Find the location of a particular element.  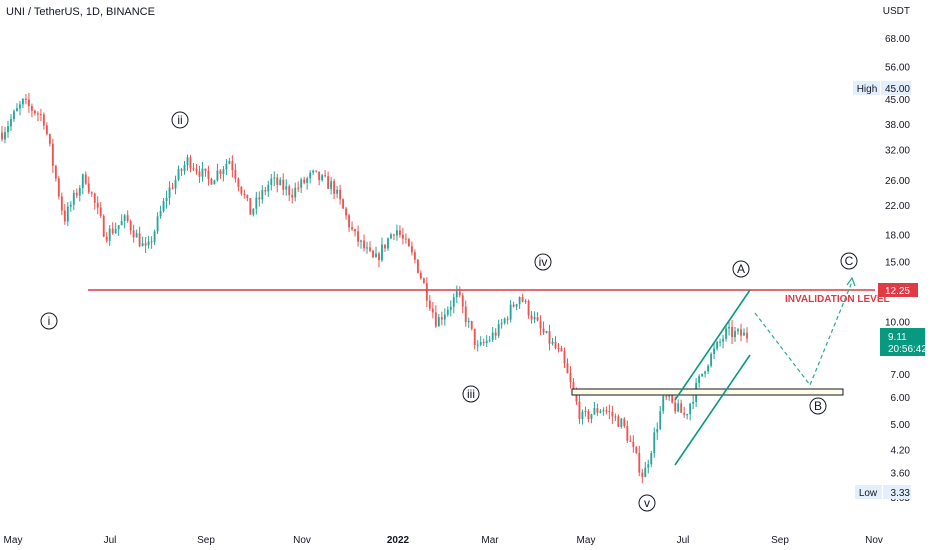

wave-label-iv: iv is located at coordinates (543, 262).